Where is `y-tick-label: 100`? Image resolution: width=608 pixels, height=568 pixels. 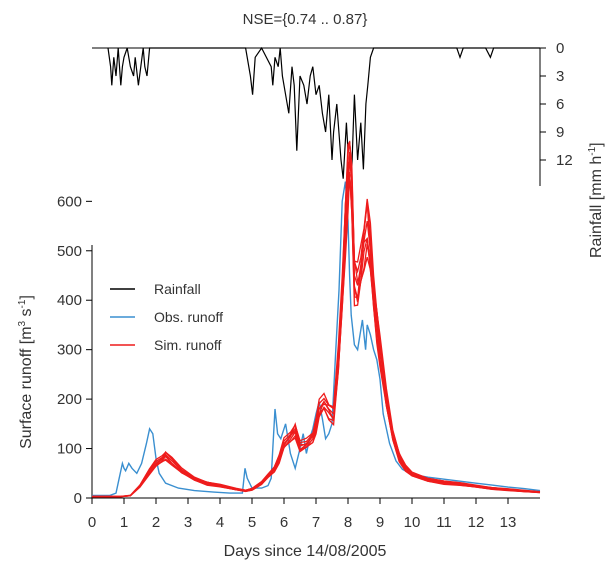 y-tick-label: 100 is located at coordinates (69, 449).